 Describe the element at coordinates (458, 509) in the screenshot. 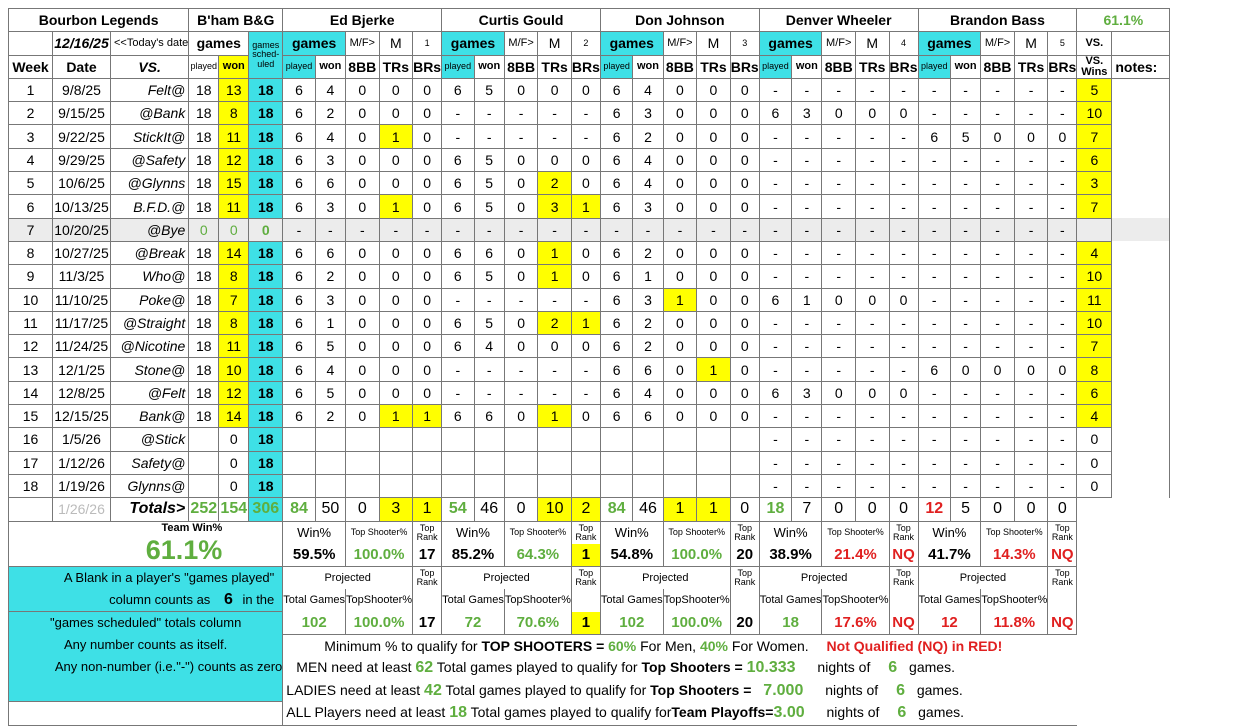

I see `player-total-cell: 54` at that location.